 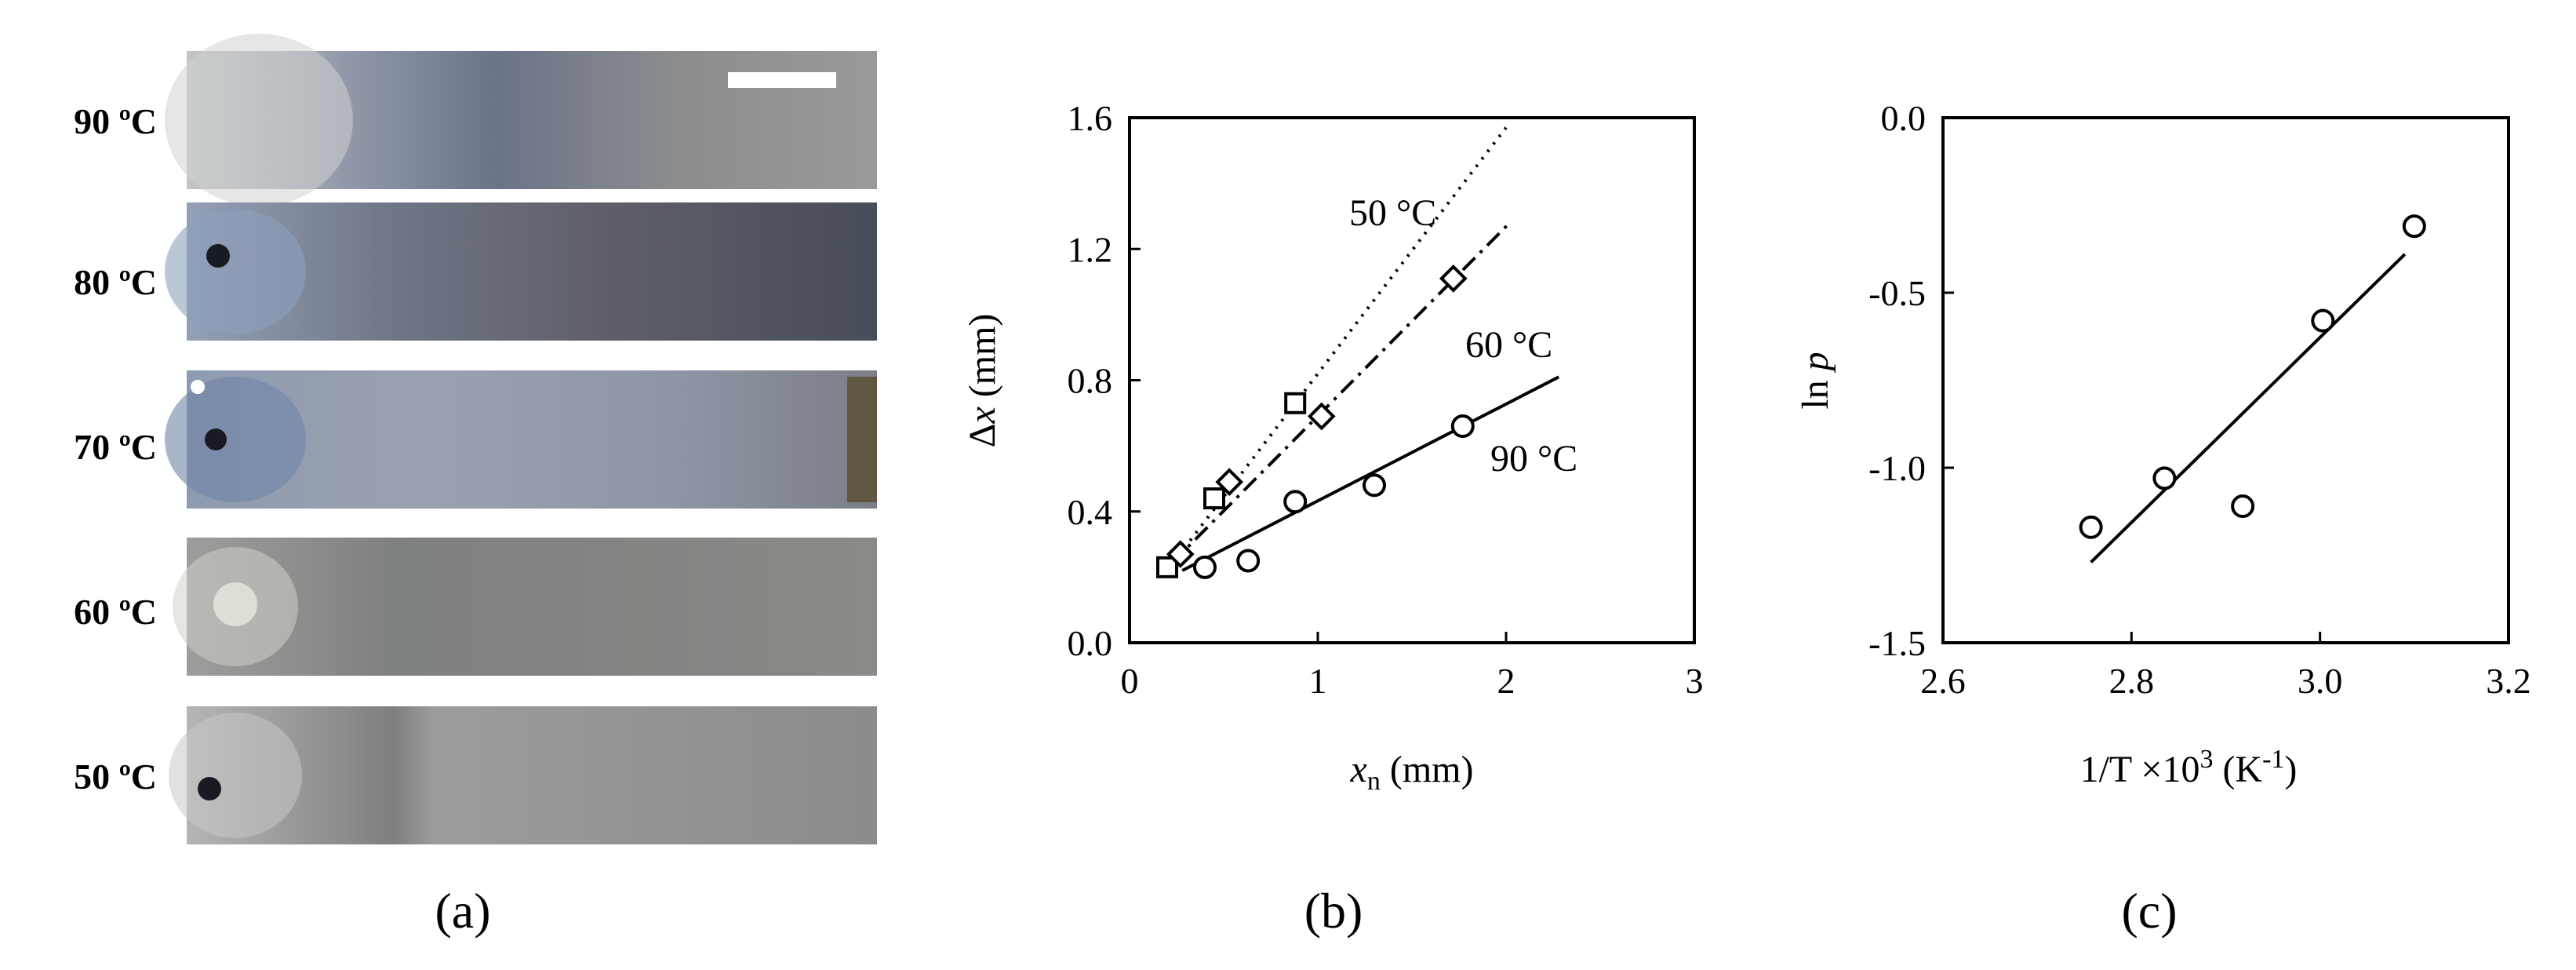 What do you see at coordinates (782, 80) in the screenshot?
I see `scale-bar` at bounding box center [782, 80].